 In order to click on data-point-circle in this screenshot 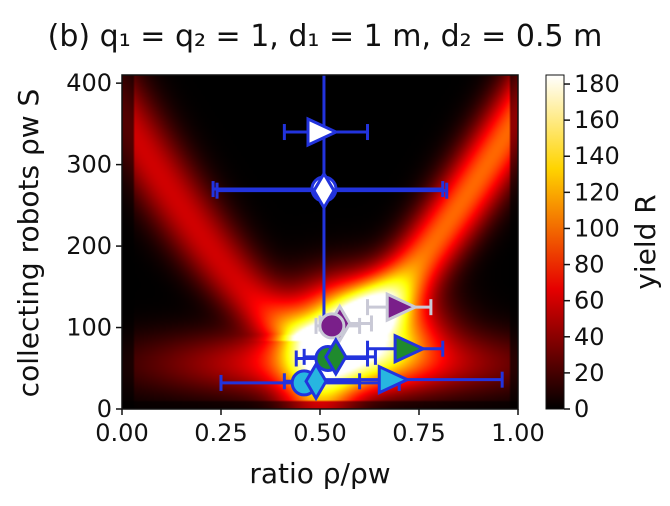, I will do `click(332, 326)`.